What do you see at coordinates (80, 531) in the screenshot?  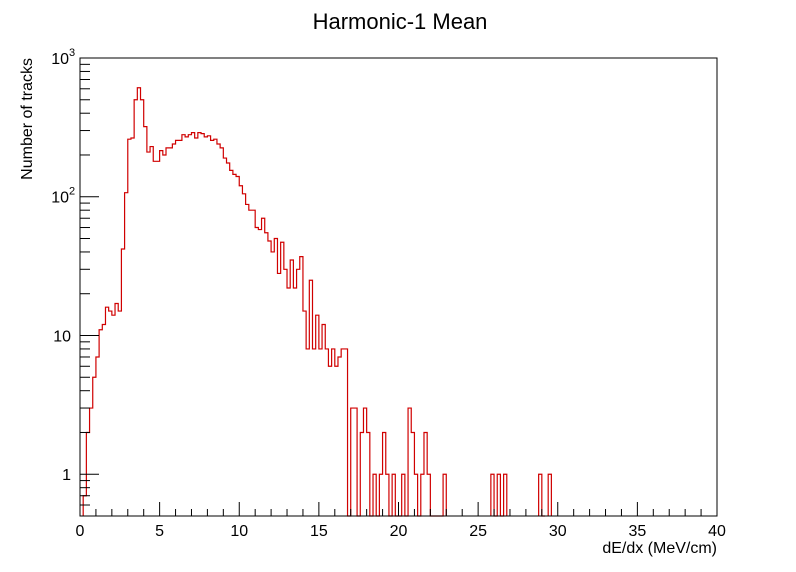 I see `x-tick-label: 0` at bounding box center [80, 531].